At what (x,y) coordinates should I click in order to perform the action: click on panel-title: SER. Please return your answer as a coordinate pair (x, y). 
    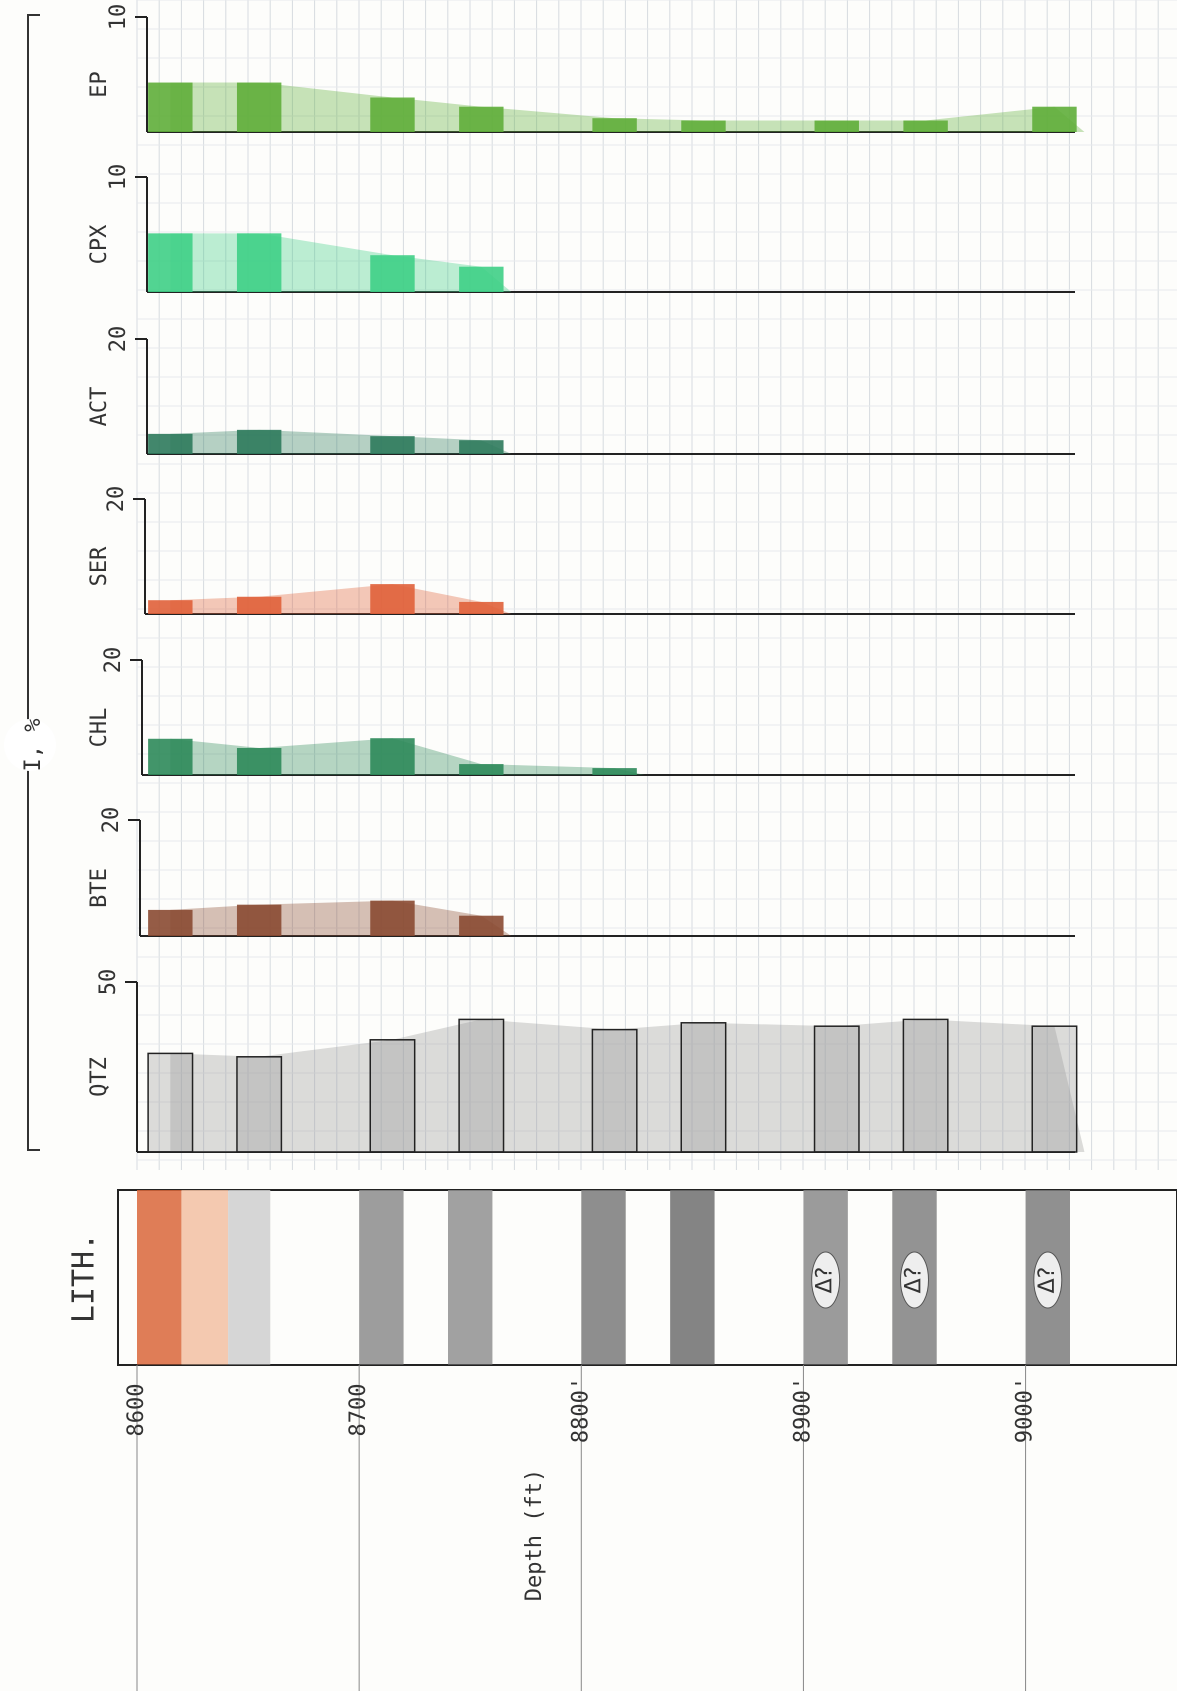
    Looking at the image, I should click on (99, 566).